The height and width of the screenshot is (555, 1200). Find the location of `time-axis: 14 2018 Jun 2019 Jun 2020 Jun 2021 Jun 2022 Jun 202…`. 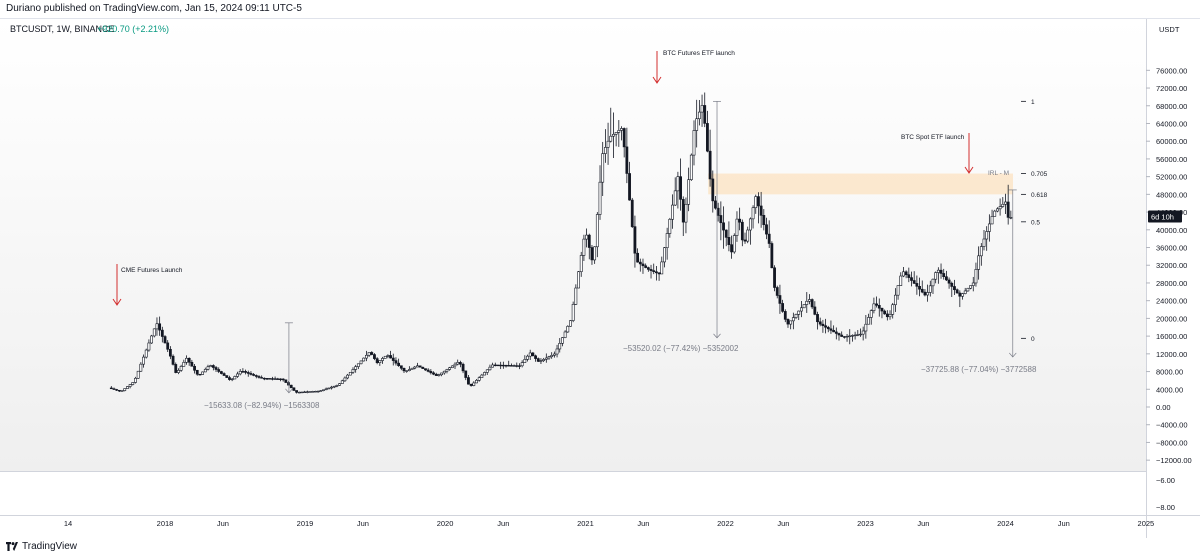

time-axis: 14 2018 Jun 2019 Jun 2020 Jun 2021 Jun 2022 Jun 202… is located at coordinates (609, 523).